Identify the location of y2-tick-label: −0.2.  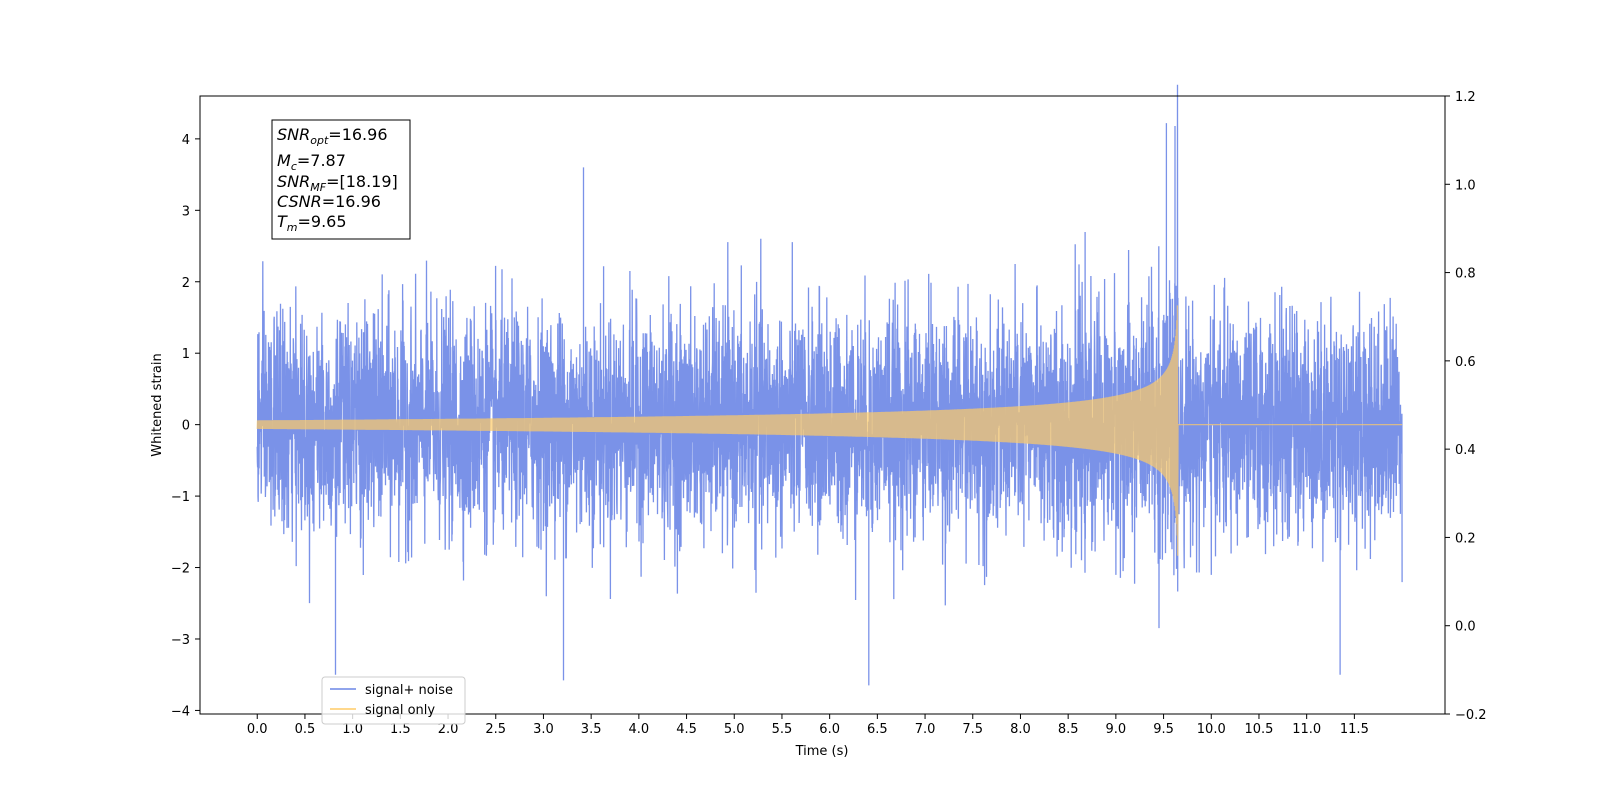
(1471, 715).